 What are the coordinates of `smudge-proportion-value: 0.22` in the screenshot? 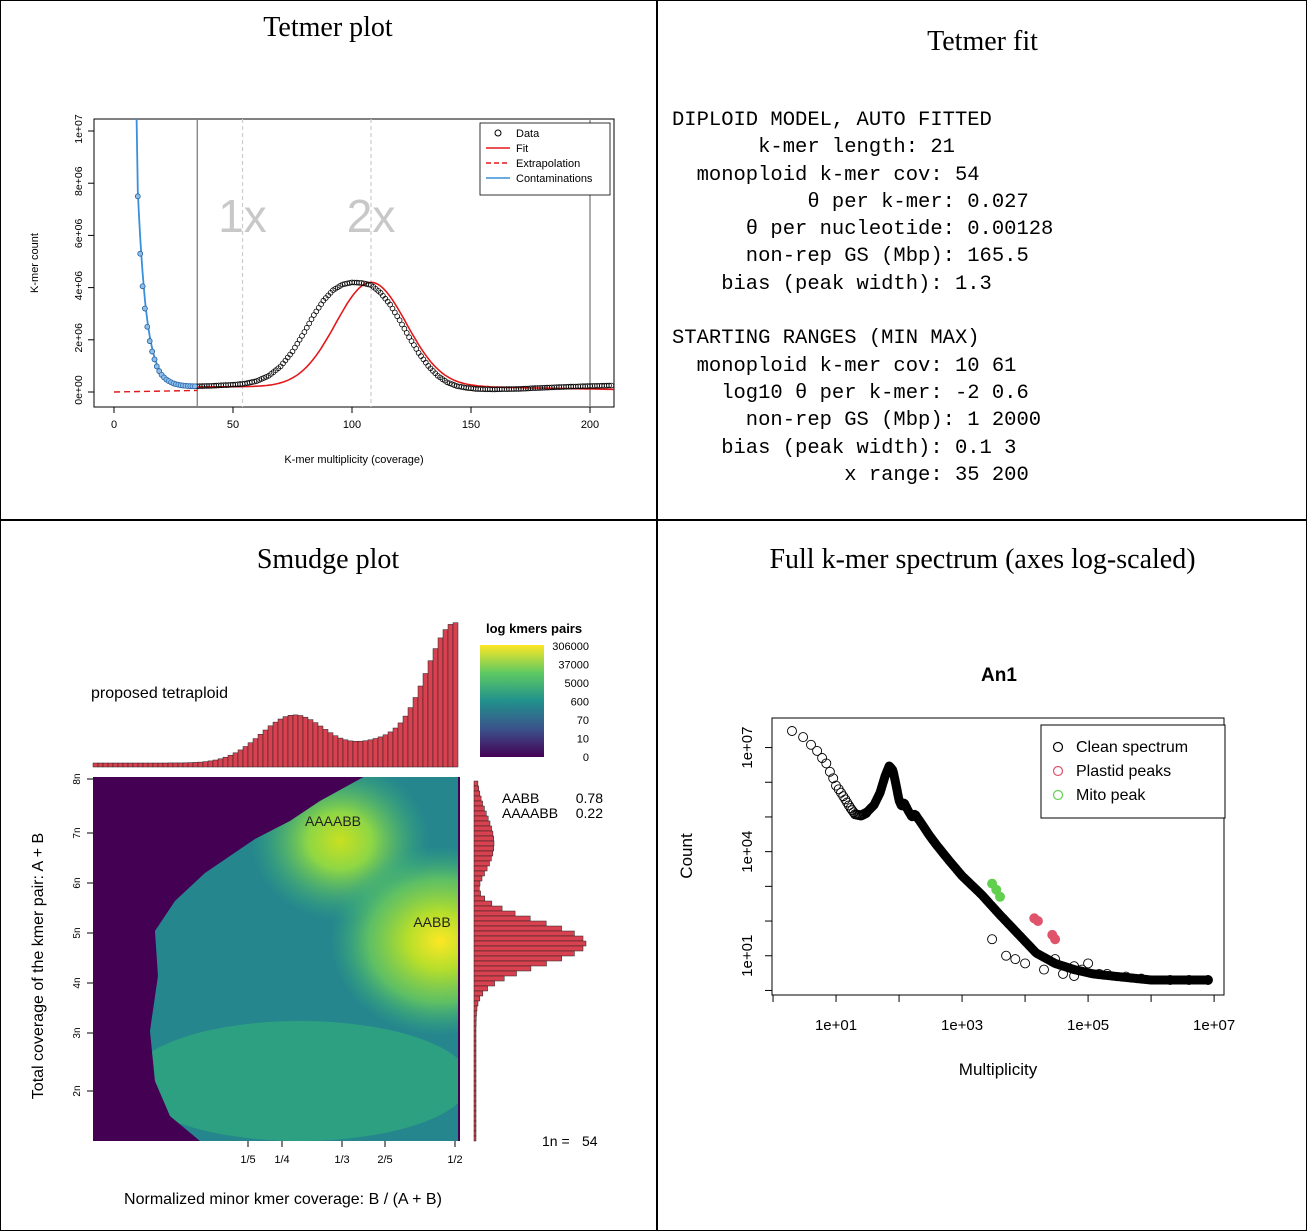 It's located at (589, 813).